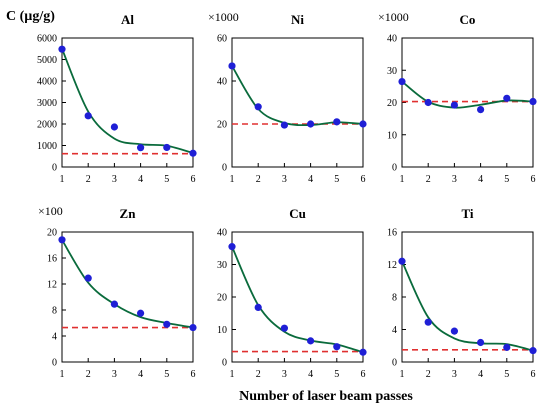 The image size is (550, 408). Describe the element at coordinates (223, 17) in the screenshot. I see `scale-multiplier: ×1000` at that location.